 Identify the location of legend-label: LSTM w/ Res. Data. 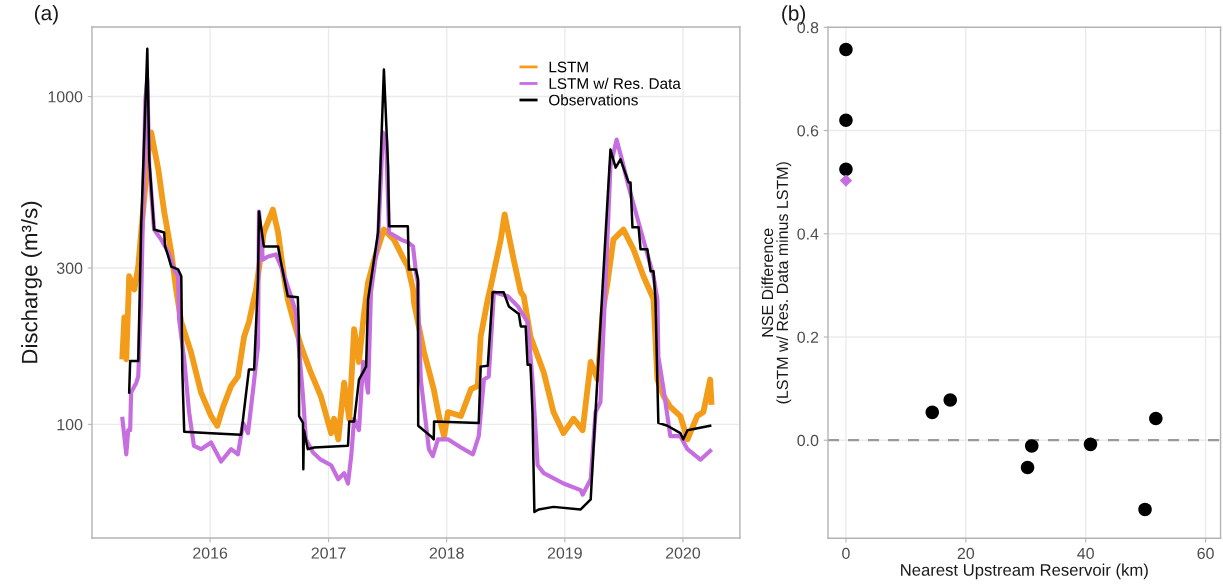
(615, 83).